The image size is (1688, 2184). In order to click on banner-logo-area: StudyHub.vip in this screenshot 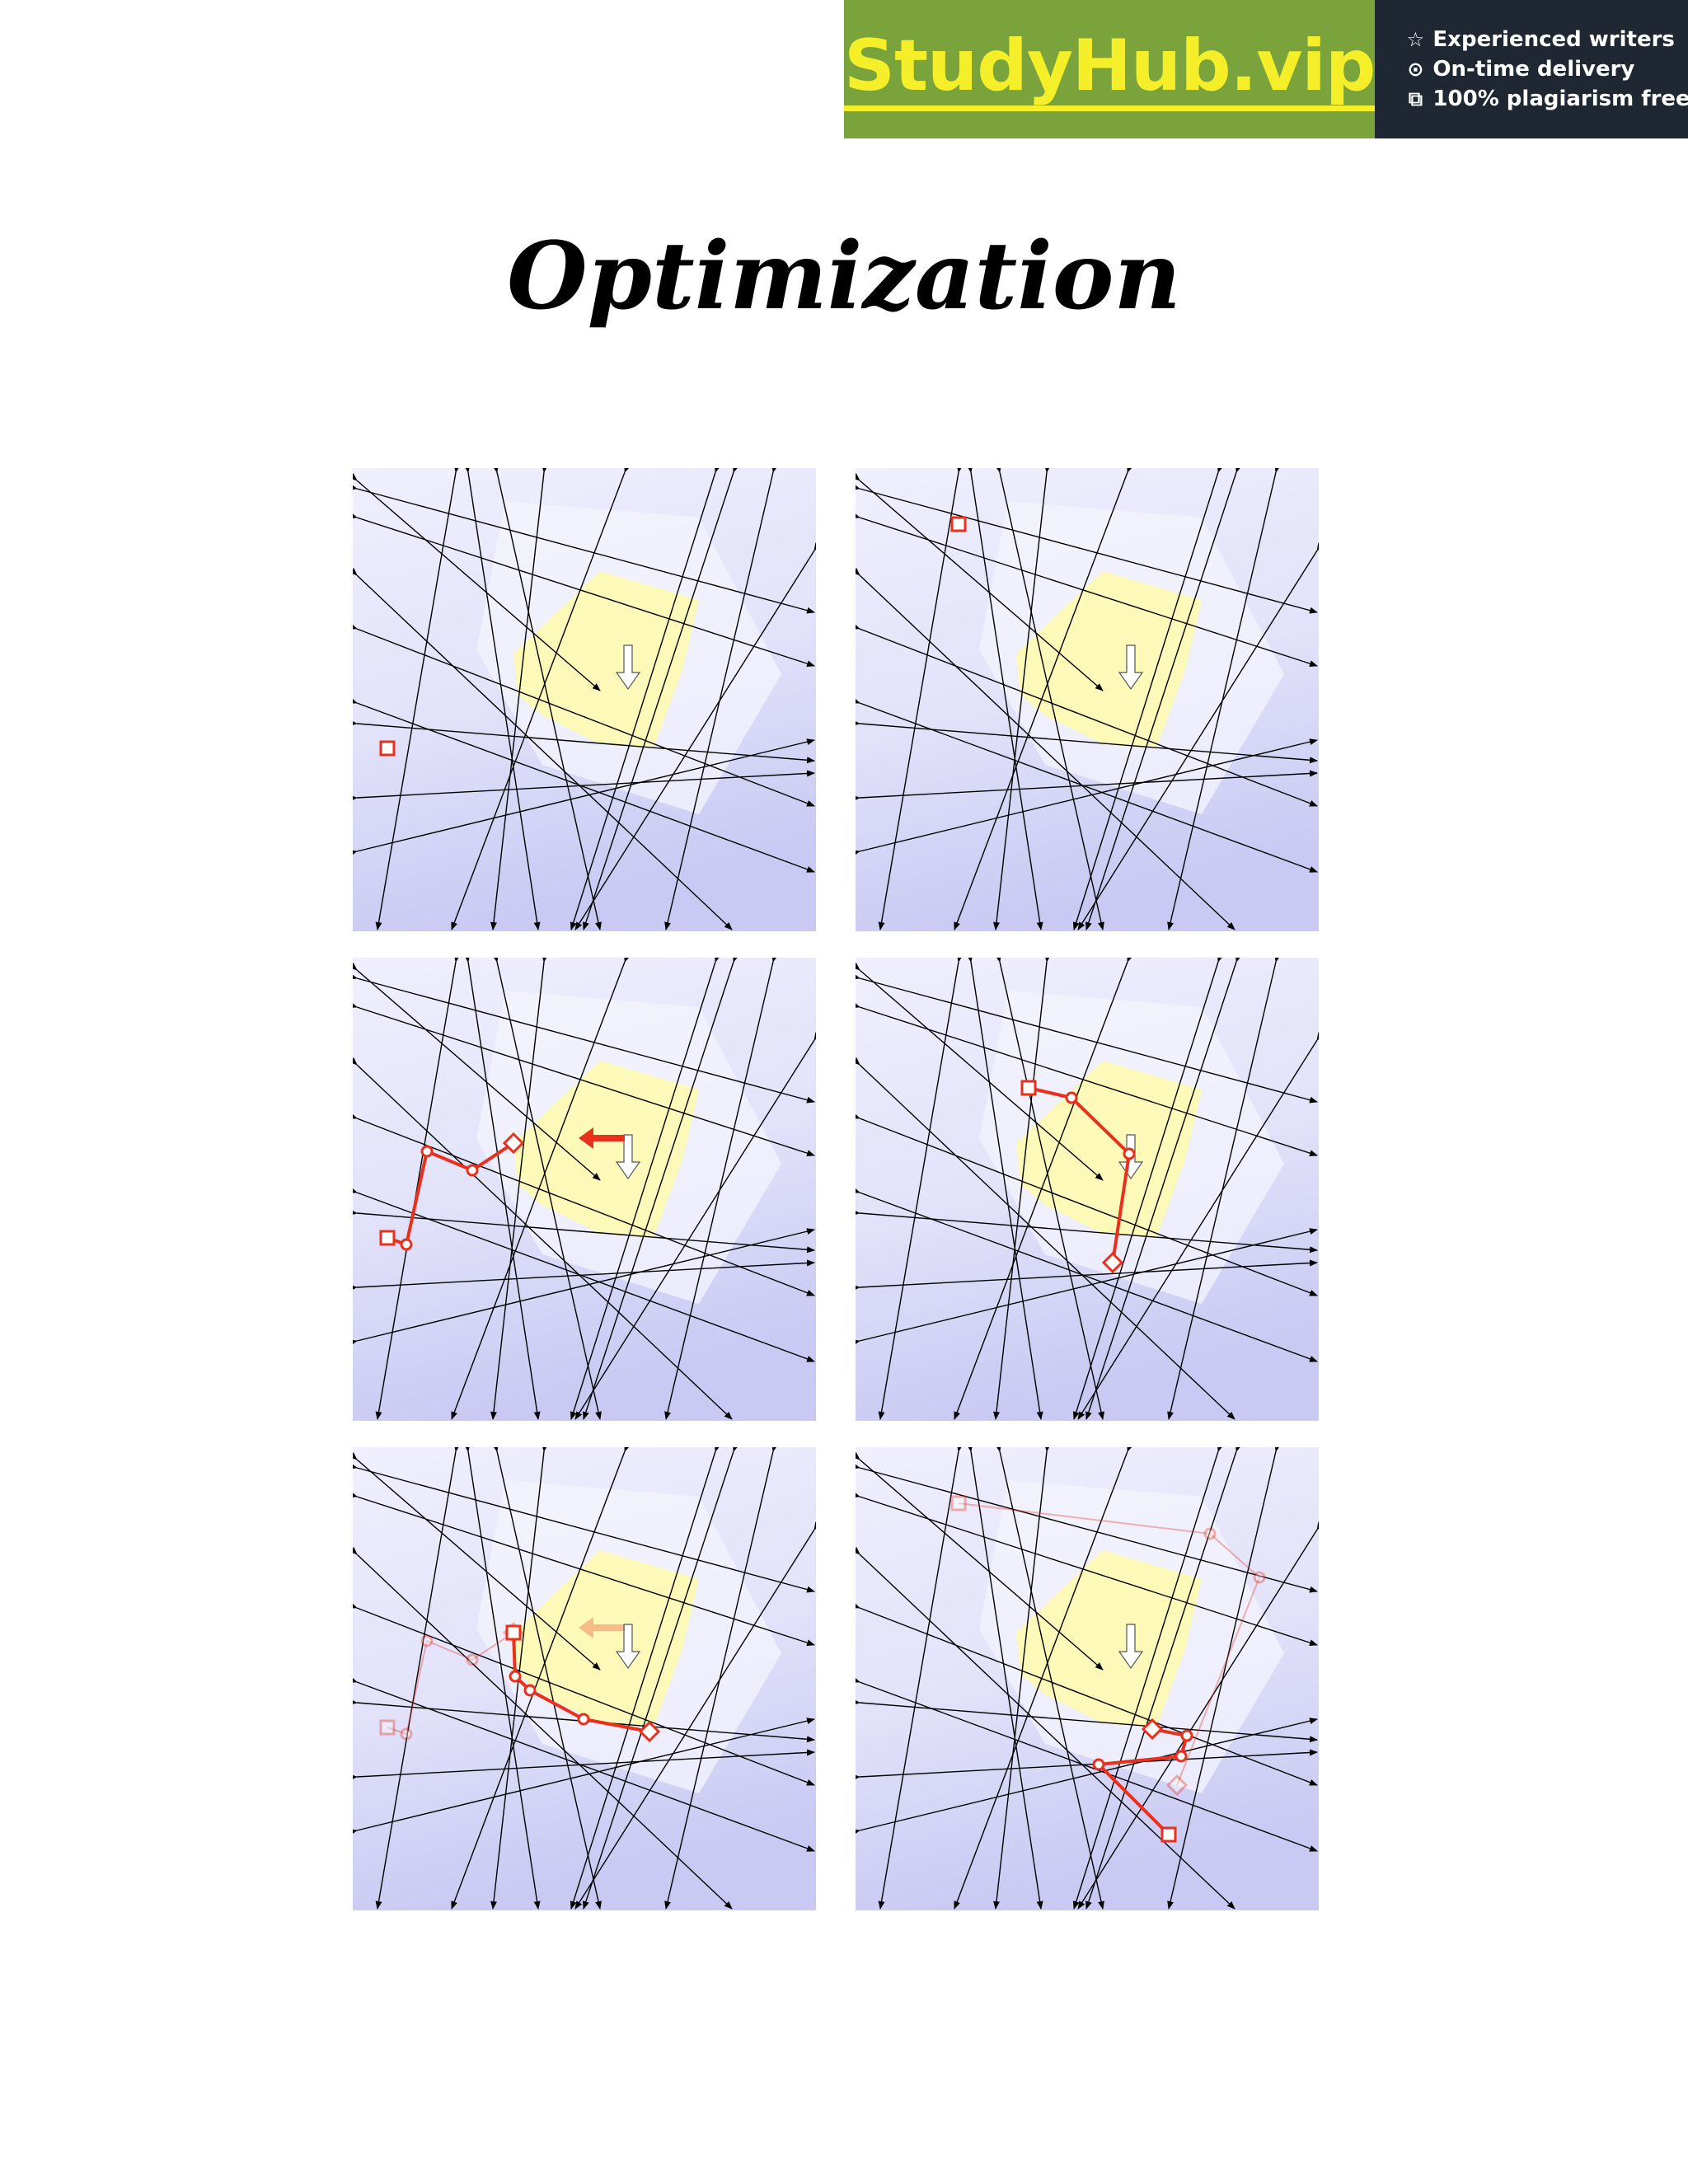, I will do `click(1110, 69)`.